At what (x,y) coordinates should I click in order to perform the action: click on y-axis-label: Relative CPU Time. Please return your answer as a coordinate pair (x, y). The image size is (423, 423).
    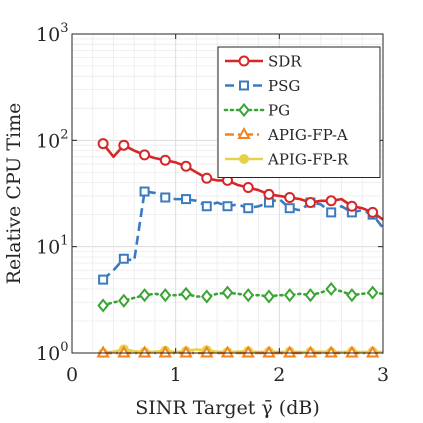
    Looking at the image, I should click on (14, 194).